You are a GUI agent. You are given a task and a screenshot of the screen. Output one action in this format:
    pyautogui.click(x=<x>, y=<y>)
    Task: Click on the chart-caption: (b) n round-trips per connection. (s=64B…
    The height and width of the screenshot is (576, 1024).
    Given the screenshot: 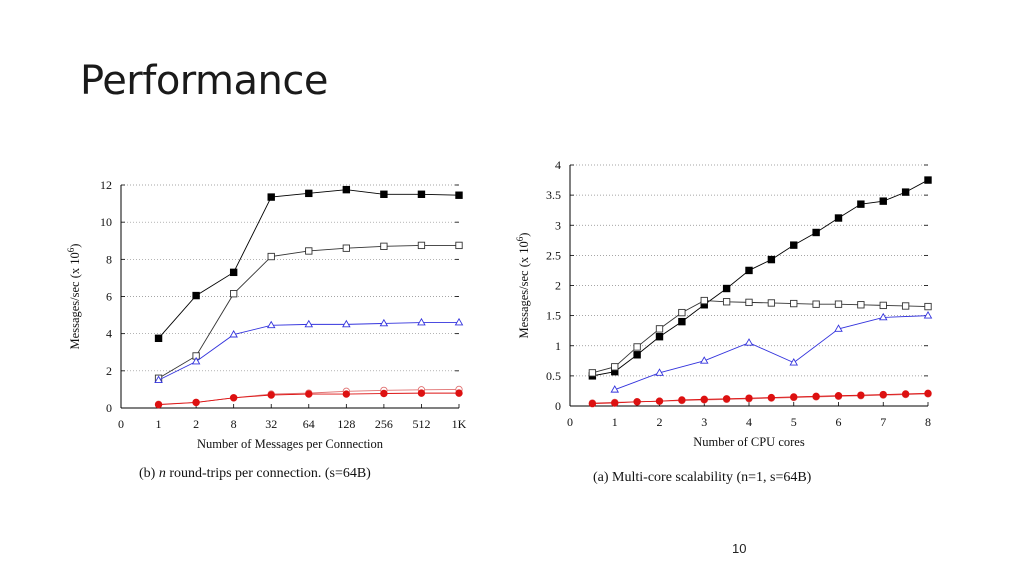 What is the action you would take?
    pyautogui.click(x=255, y=473)
    